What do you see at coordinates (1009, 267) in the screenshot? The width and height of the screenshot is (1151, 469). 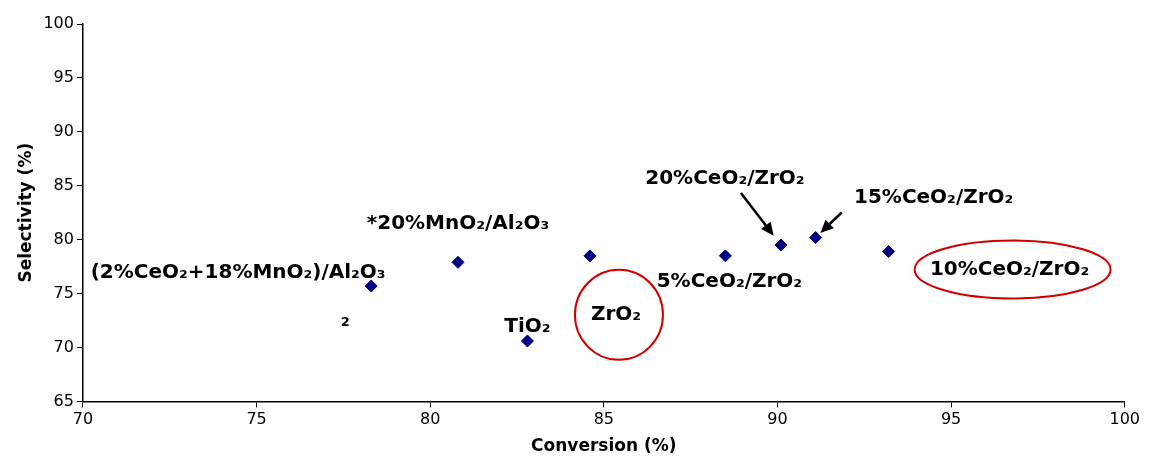 I see `annotation: 10%CeO₂/ZrO₂` at bounding box center [1009, 267].